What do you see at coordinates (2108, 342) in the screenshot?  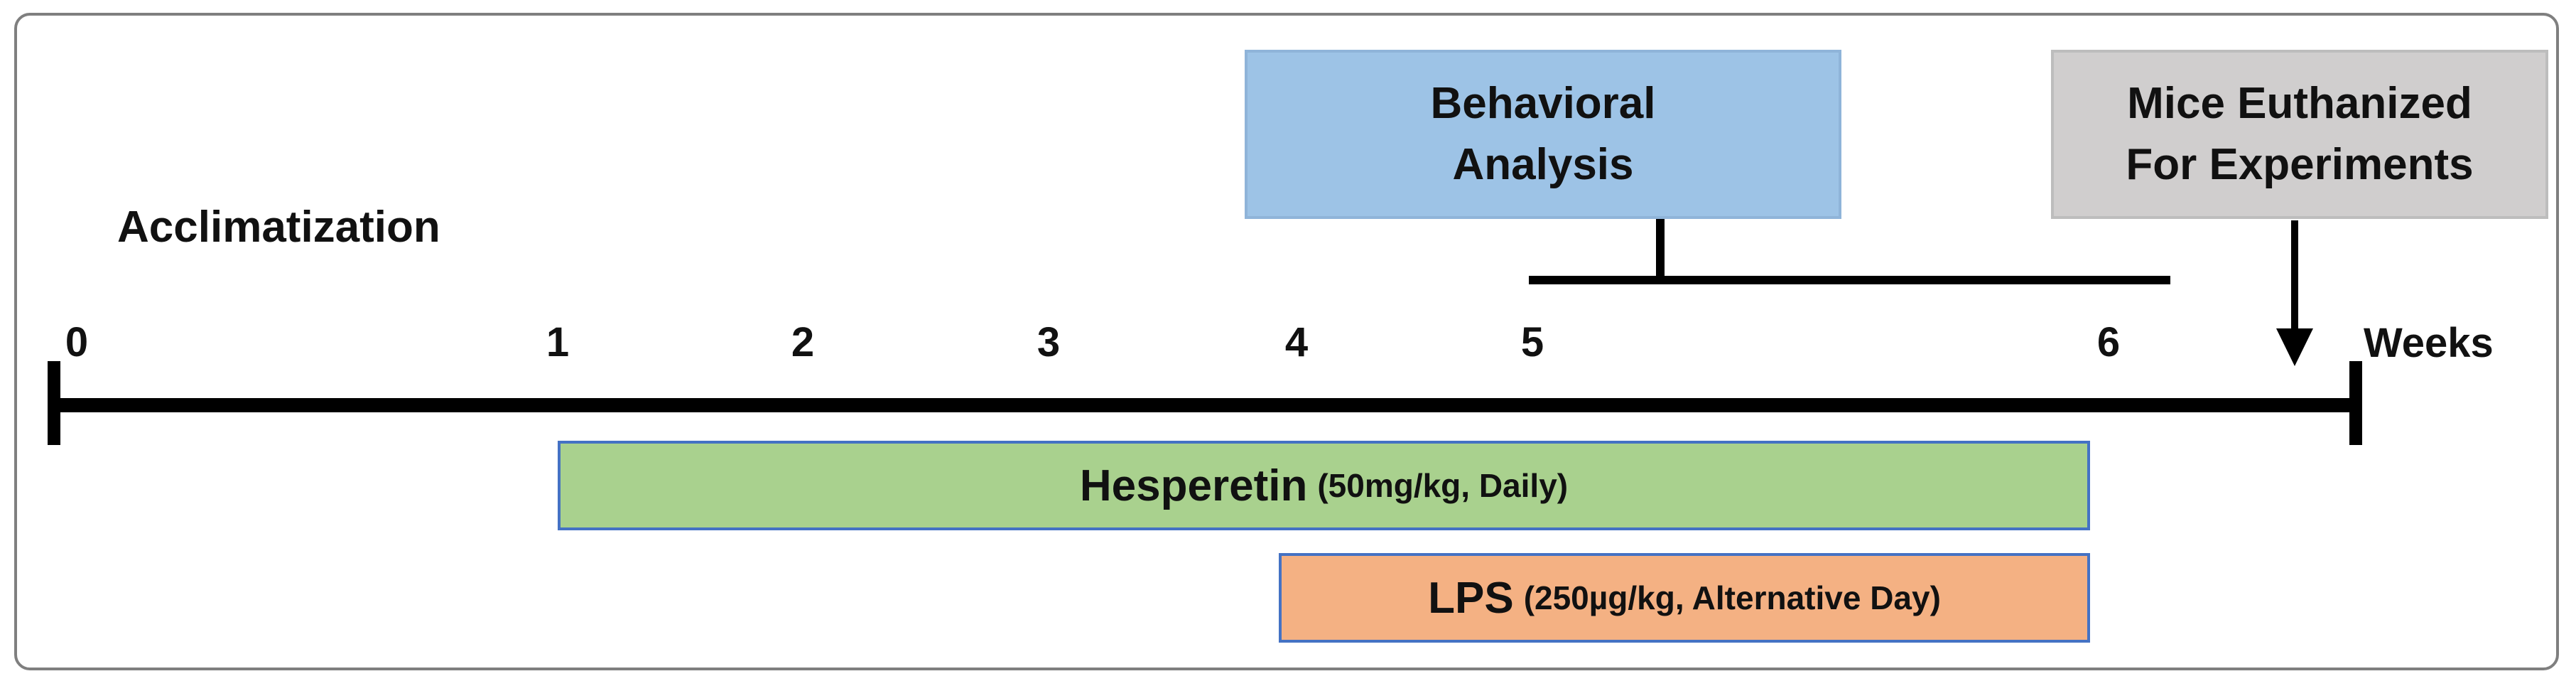 I see `tick-label-week-6: 6` at bounding box center [2108, 342].